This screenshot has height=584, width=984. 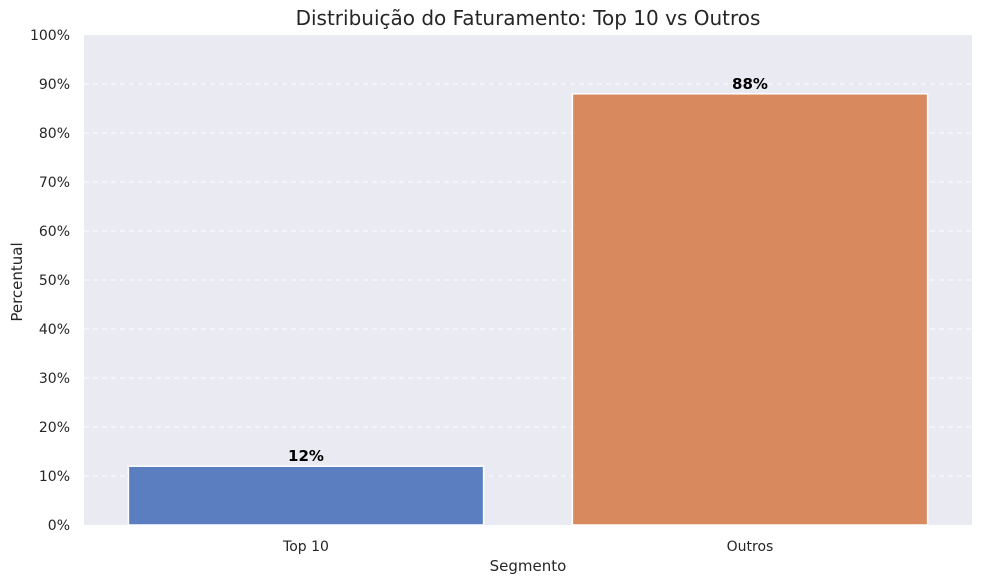 I want to click on y-tick-label: 70%, so click(x=54, y=183).